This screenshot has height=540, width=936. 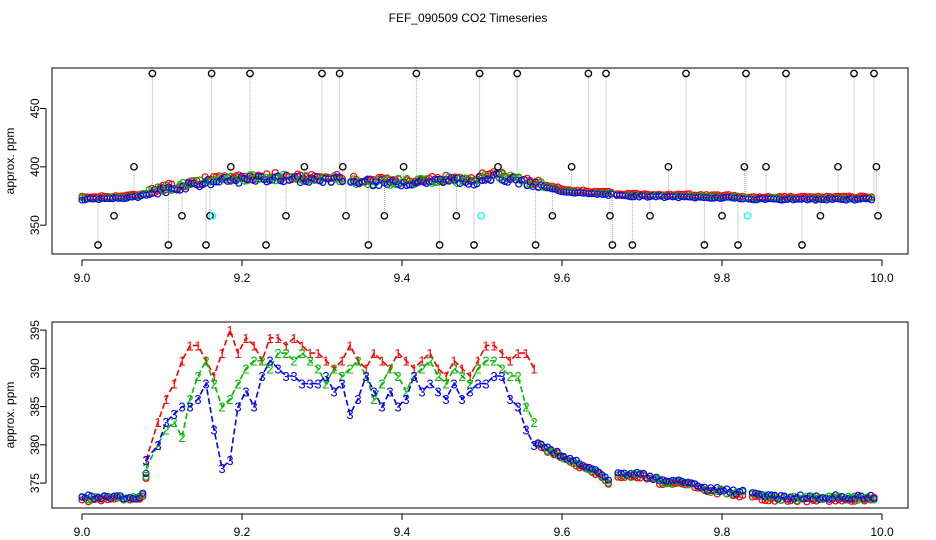 What do you see at coordinates (882, 278) in the screenshot?
I see `x-tick-label: 10.0` at bounding box center [882, 278].